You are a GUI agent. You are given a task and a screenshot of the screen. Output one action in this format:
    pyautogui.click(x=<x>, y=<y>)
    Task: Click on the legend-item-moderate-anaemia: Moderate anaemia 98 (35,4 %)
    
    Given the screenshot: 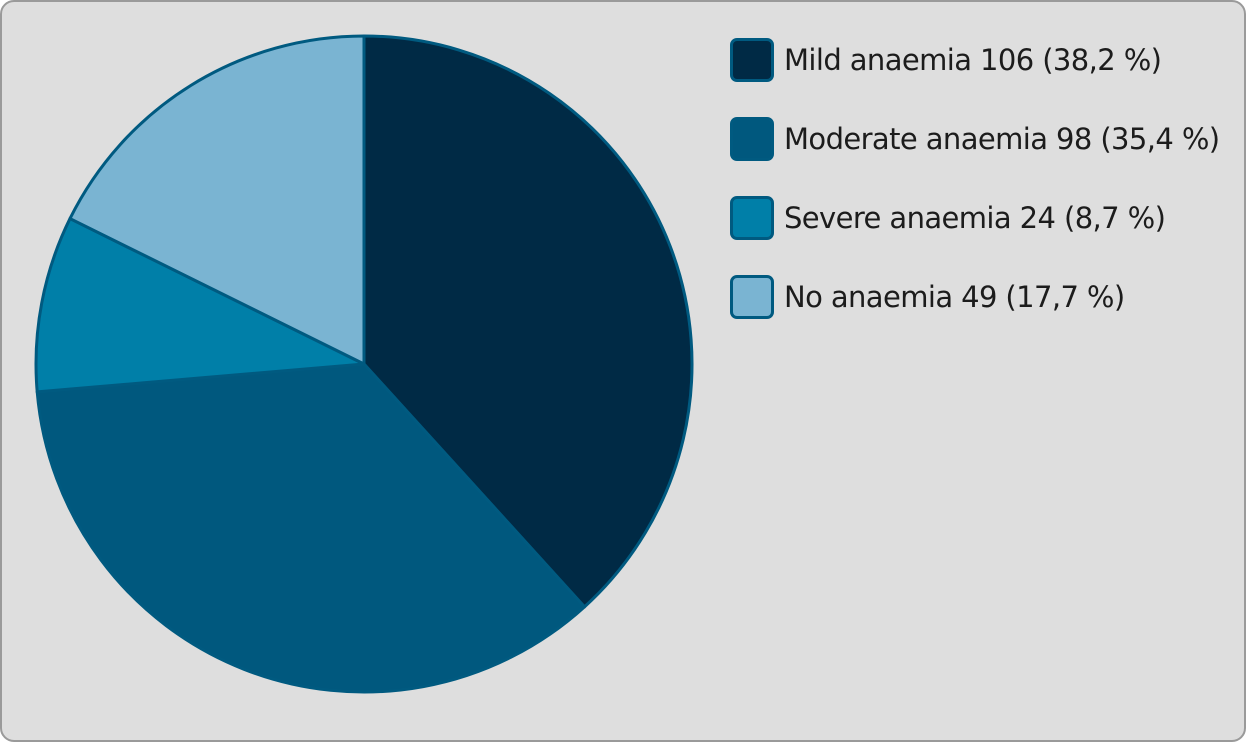 What is the action you would take?
    pyautogui.click(x=975, y=139)
    